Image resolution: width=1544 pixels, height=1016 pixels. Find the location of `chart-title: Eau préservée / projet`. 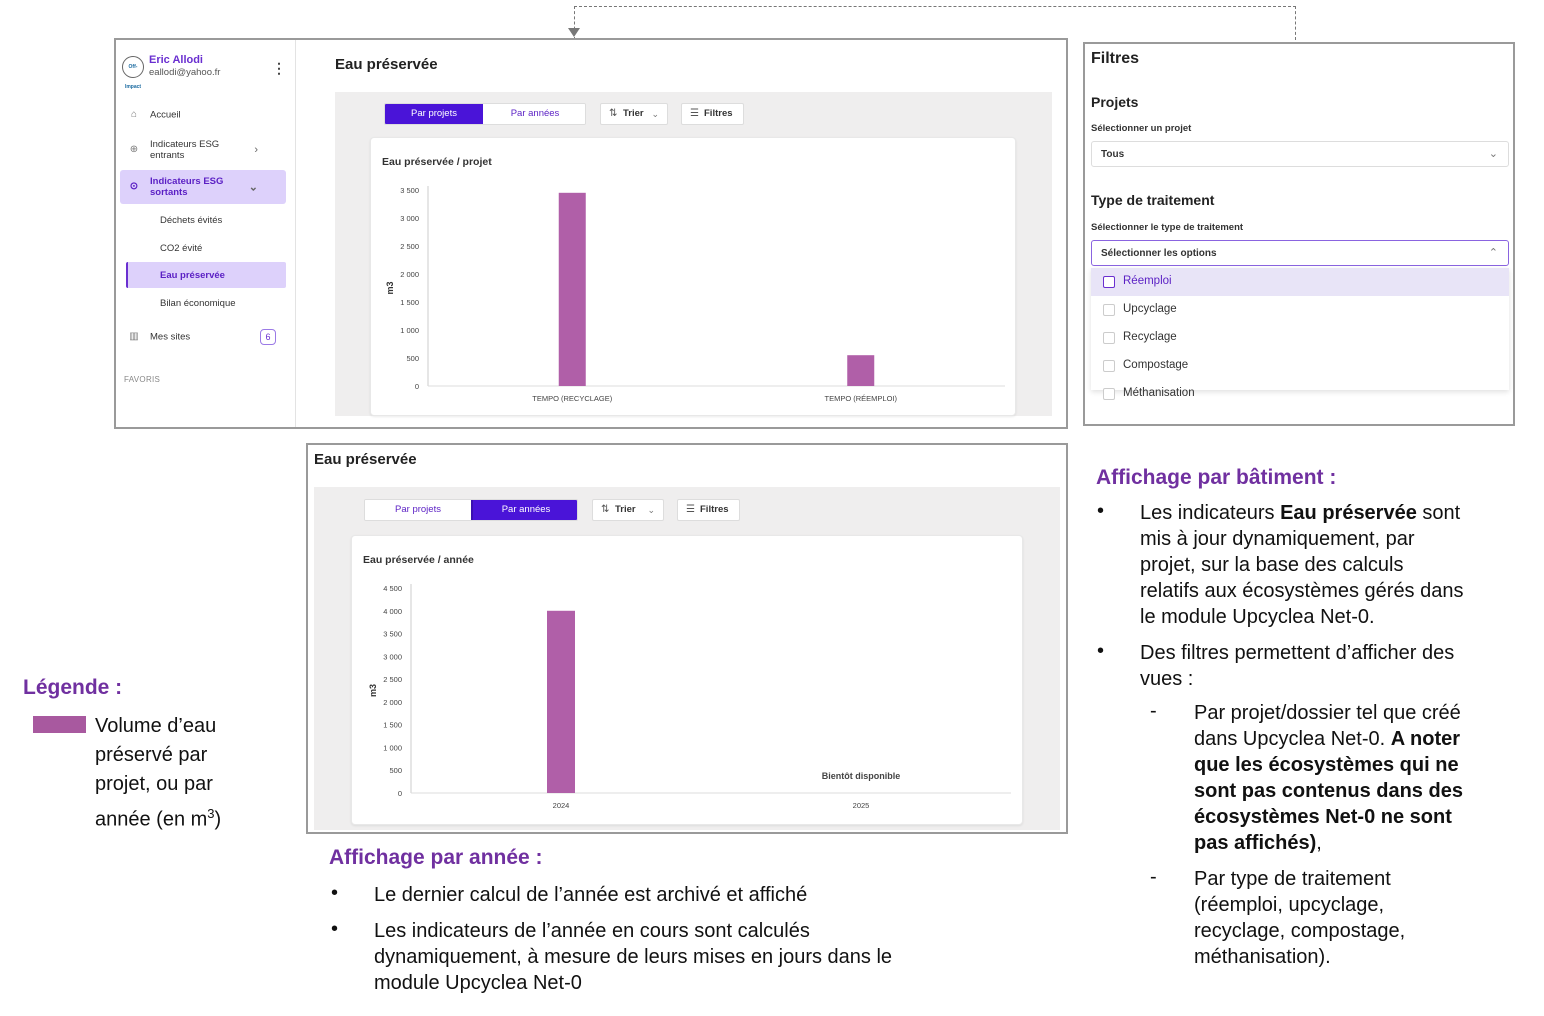

chart-title: Eau préservée / projet is located at coordinates (437, 162).